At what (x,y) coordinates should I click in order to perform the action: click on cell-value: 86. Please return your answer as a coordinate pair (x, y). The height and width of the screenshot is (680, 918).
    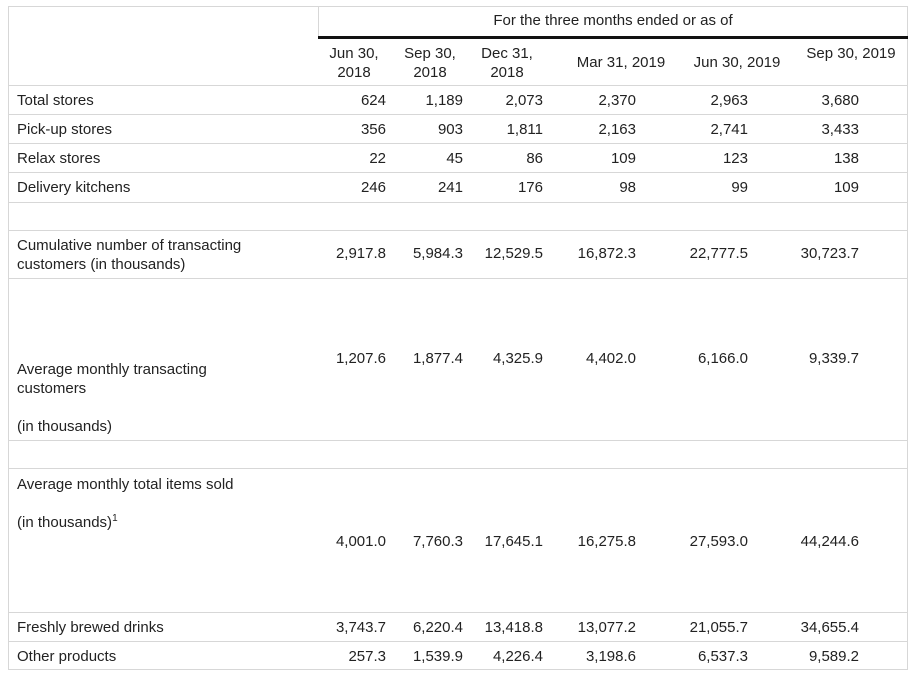
    Looking at the image, I should click on (534, 158).